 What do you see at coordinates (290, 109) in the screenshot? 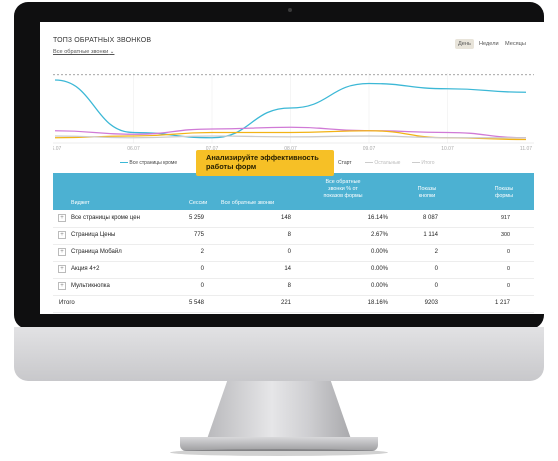
I see `series-line-все-страницы-кроме-цен` at bounding box center [290, 109].